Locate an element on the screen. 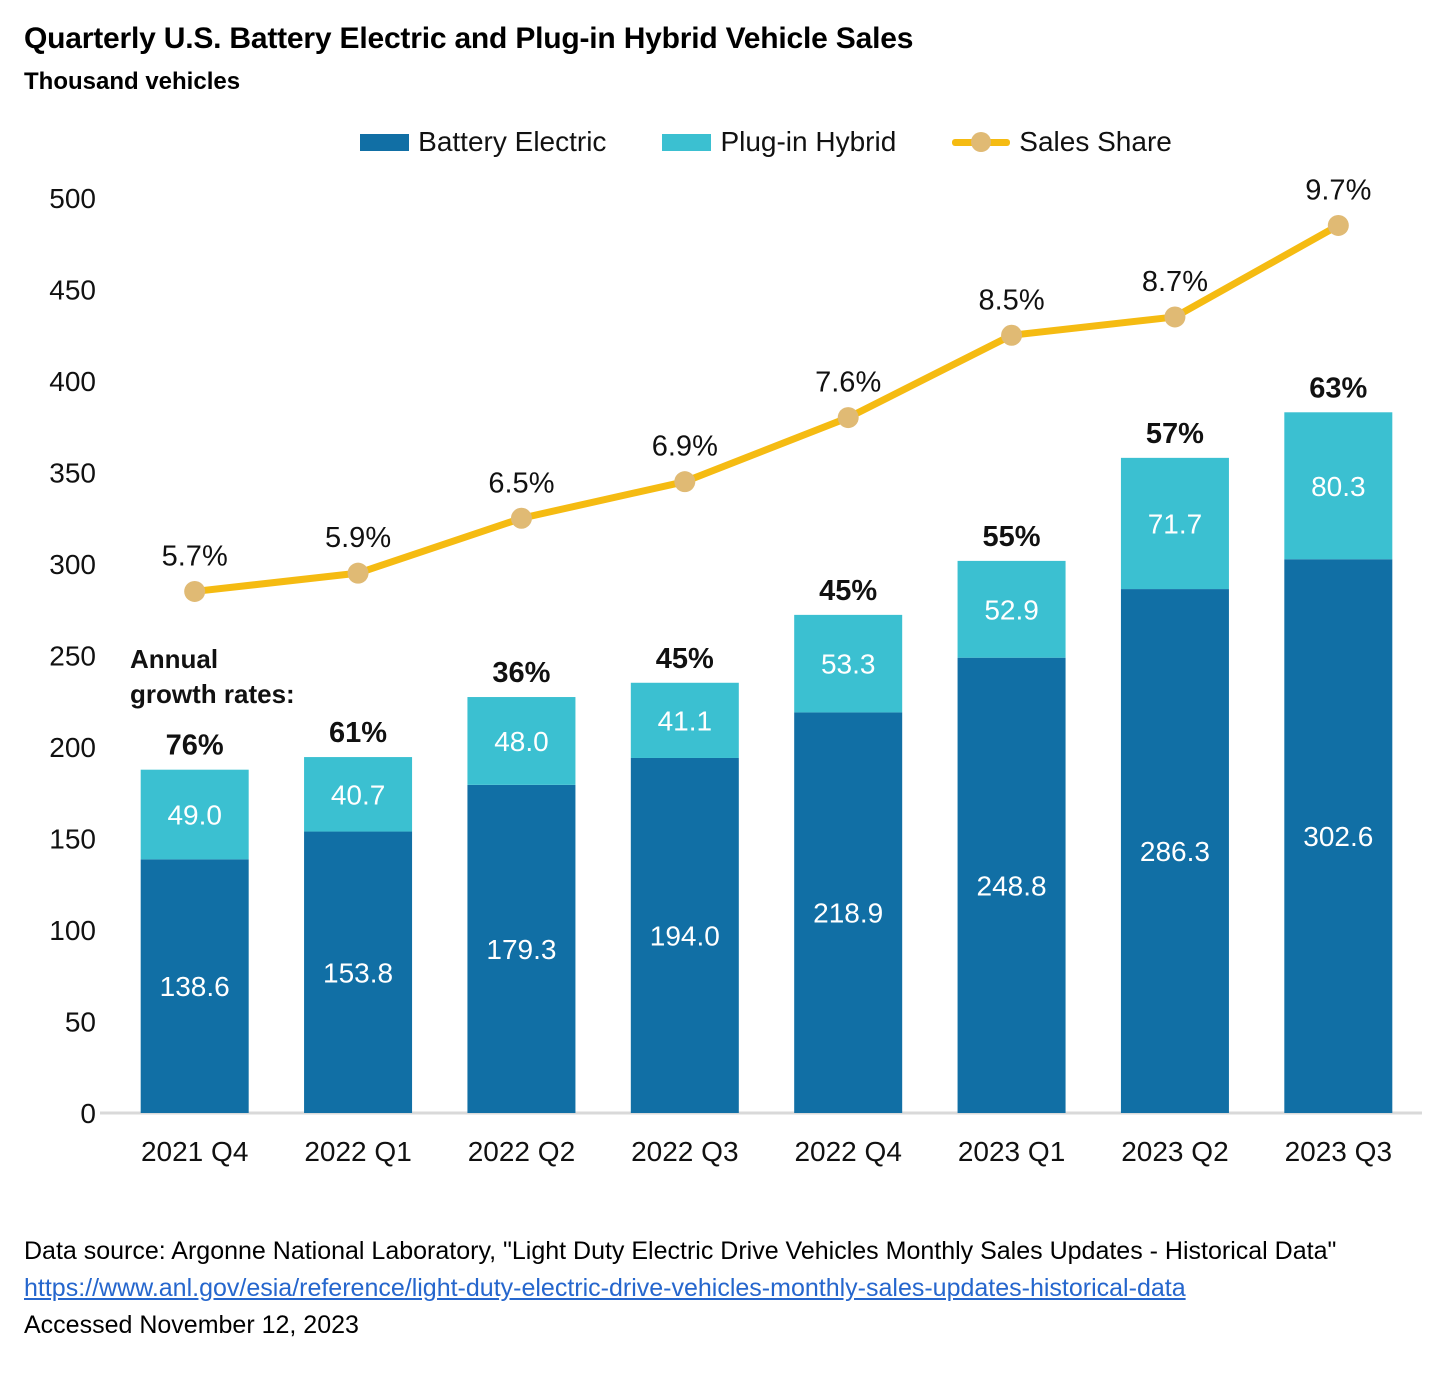  plugin-hybrid-value-label: 53.3 is located at coordinates (848, 664).